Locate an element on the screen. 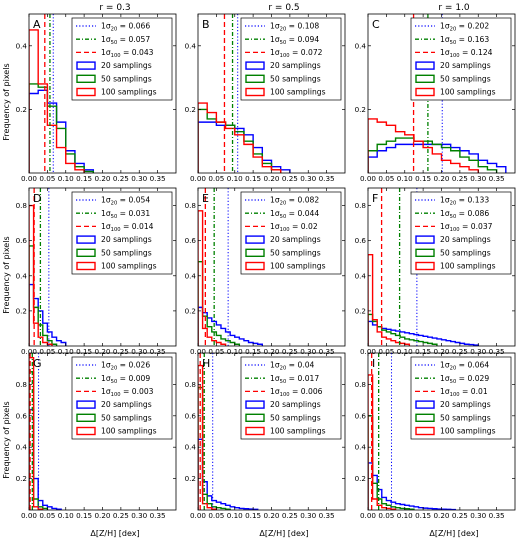  panel-label: I is located at coordinates (373, 363).